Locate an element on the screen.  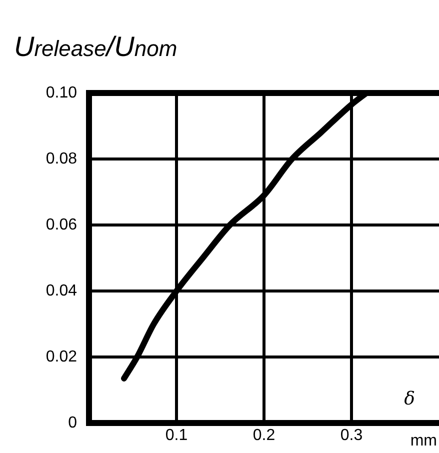
y-tick-label: 0 is located at coordinates (73, 423).